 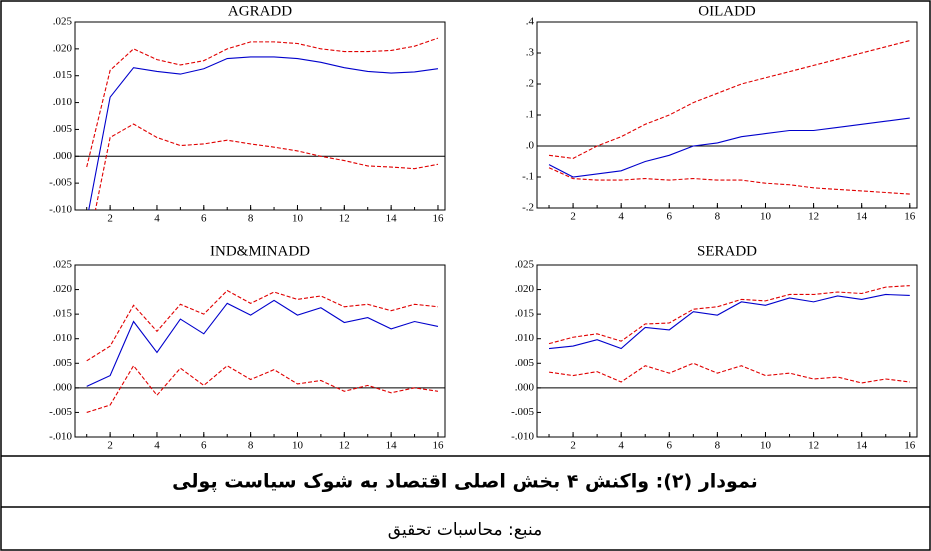 I want to click on source-note: منبع: محاسبات تحقیق, so click(x=465, y=530).